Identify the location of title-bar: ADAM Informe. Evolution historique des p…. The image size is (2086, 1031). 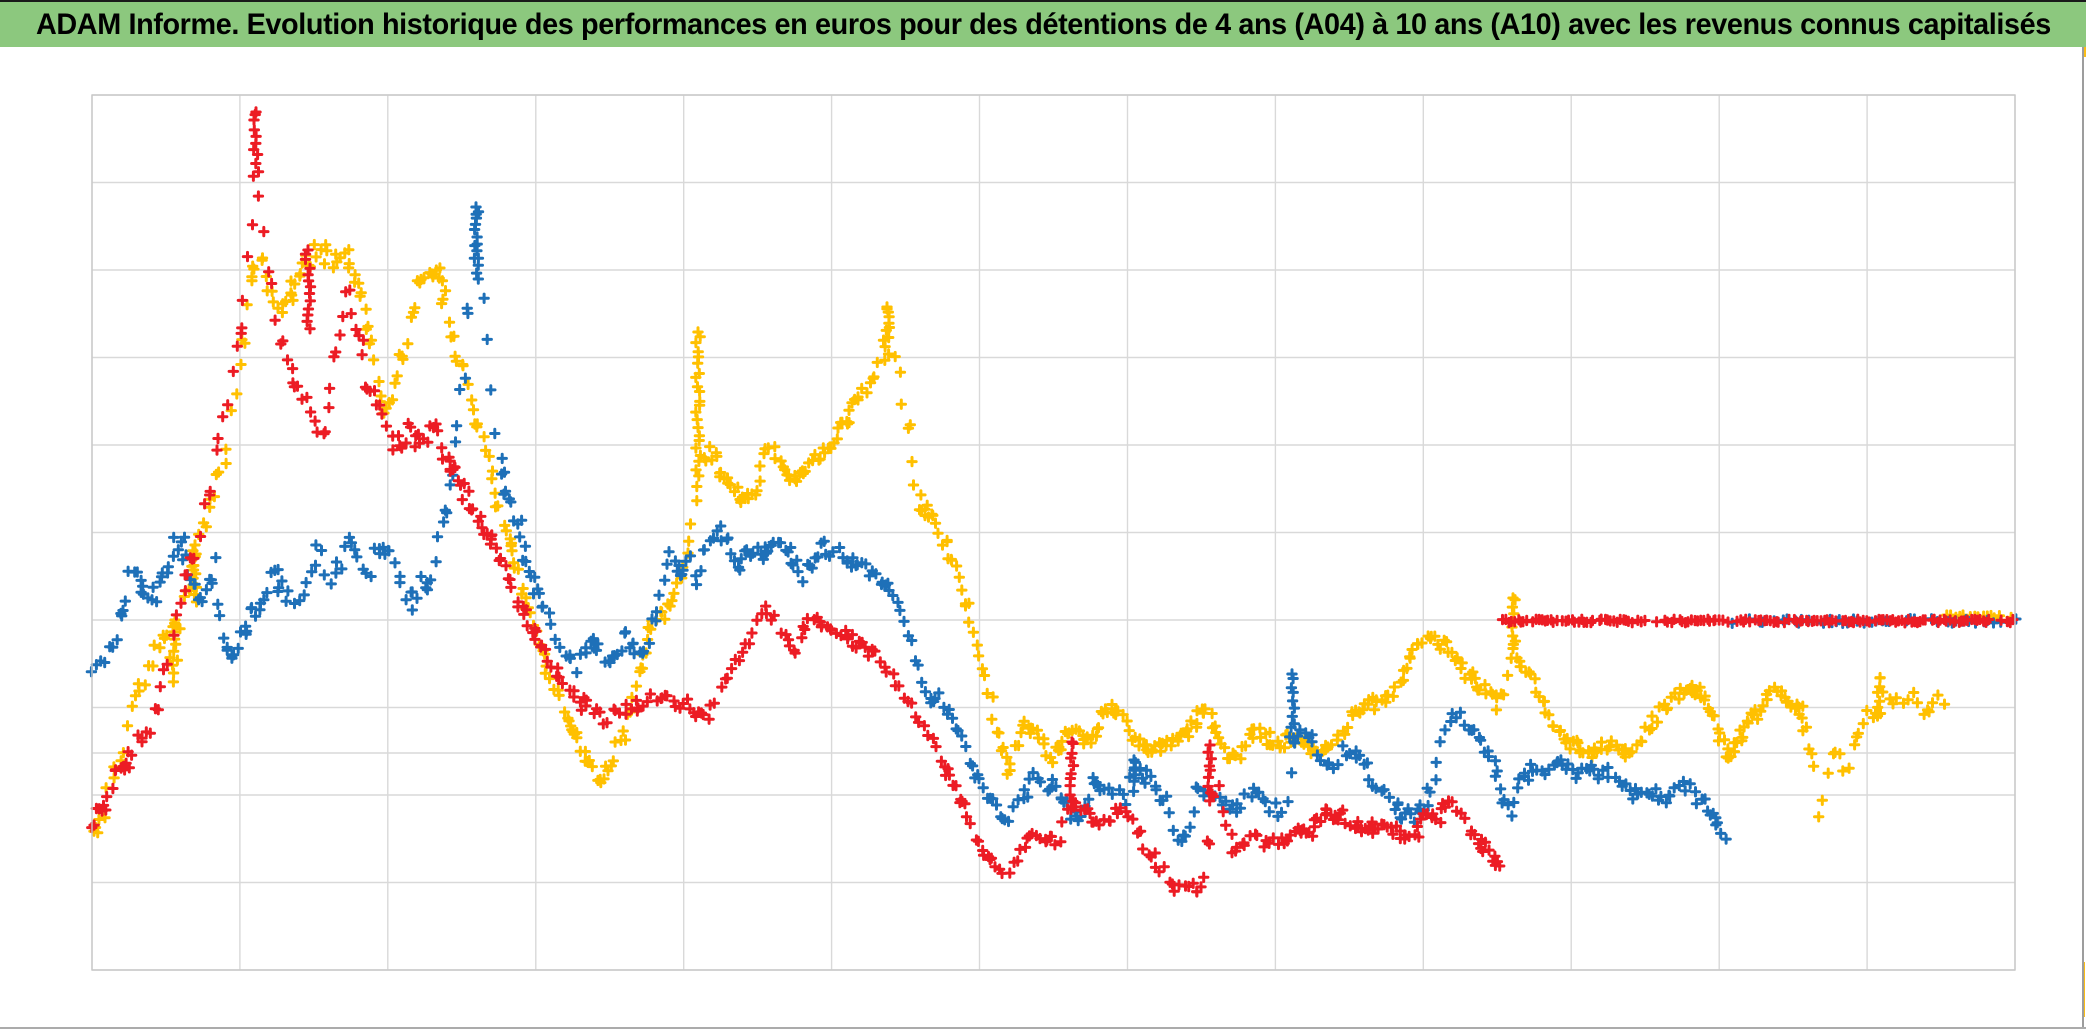
(1043, 23).